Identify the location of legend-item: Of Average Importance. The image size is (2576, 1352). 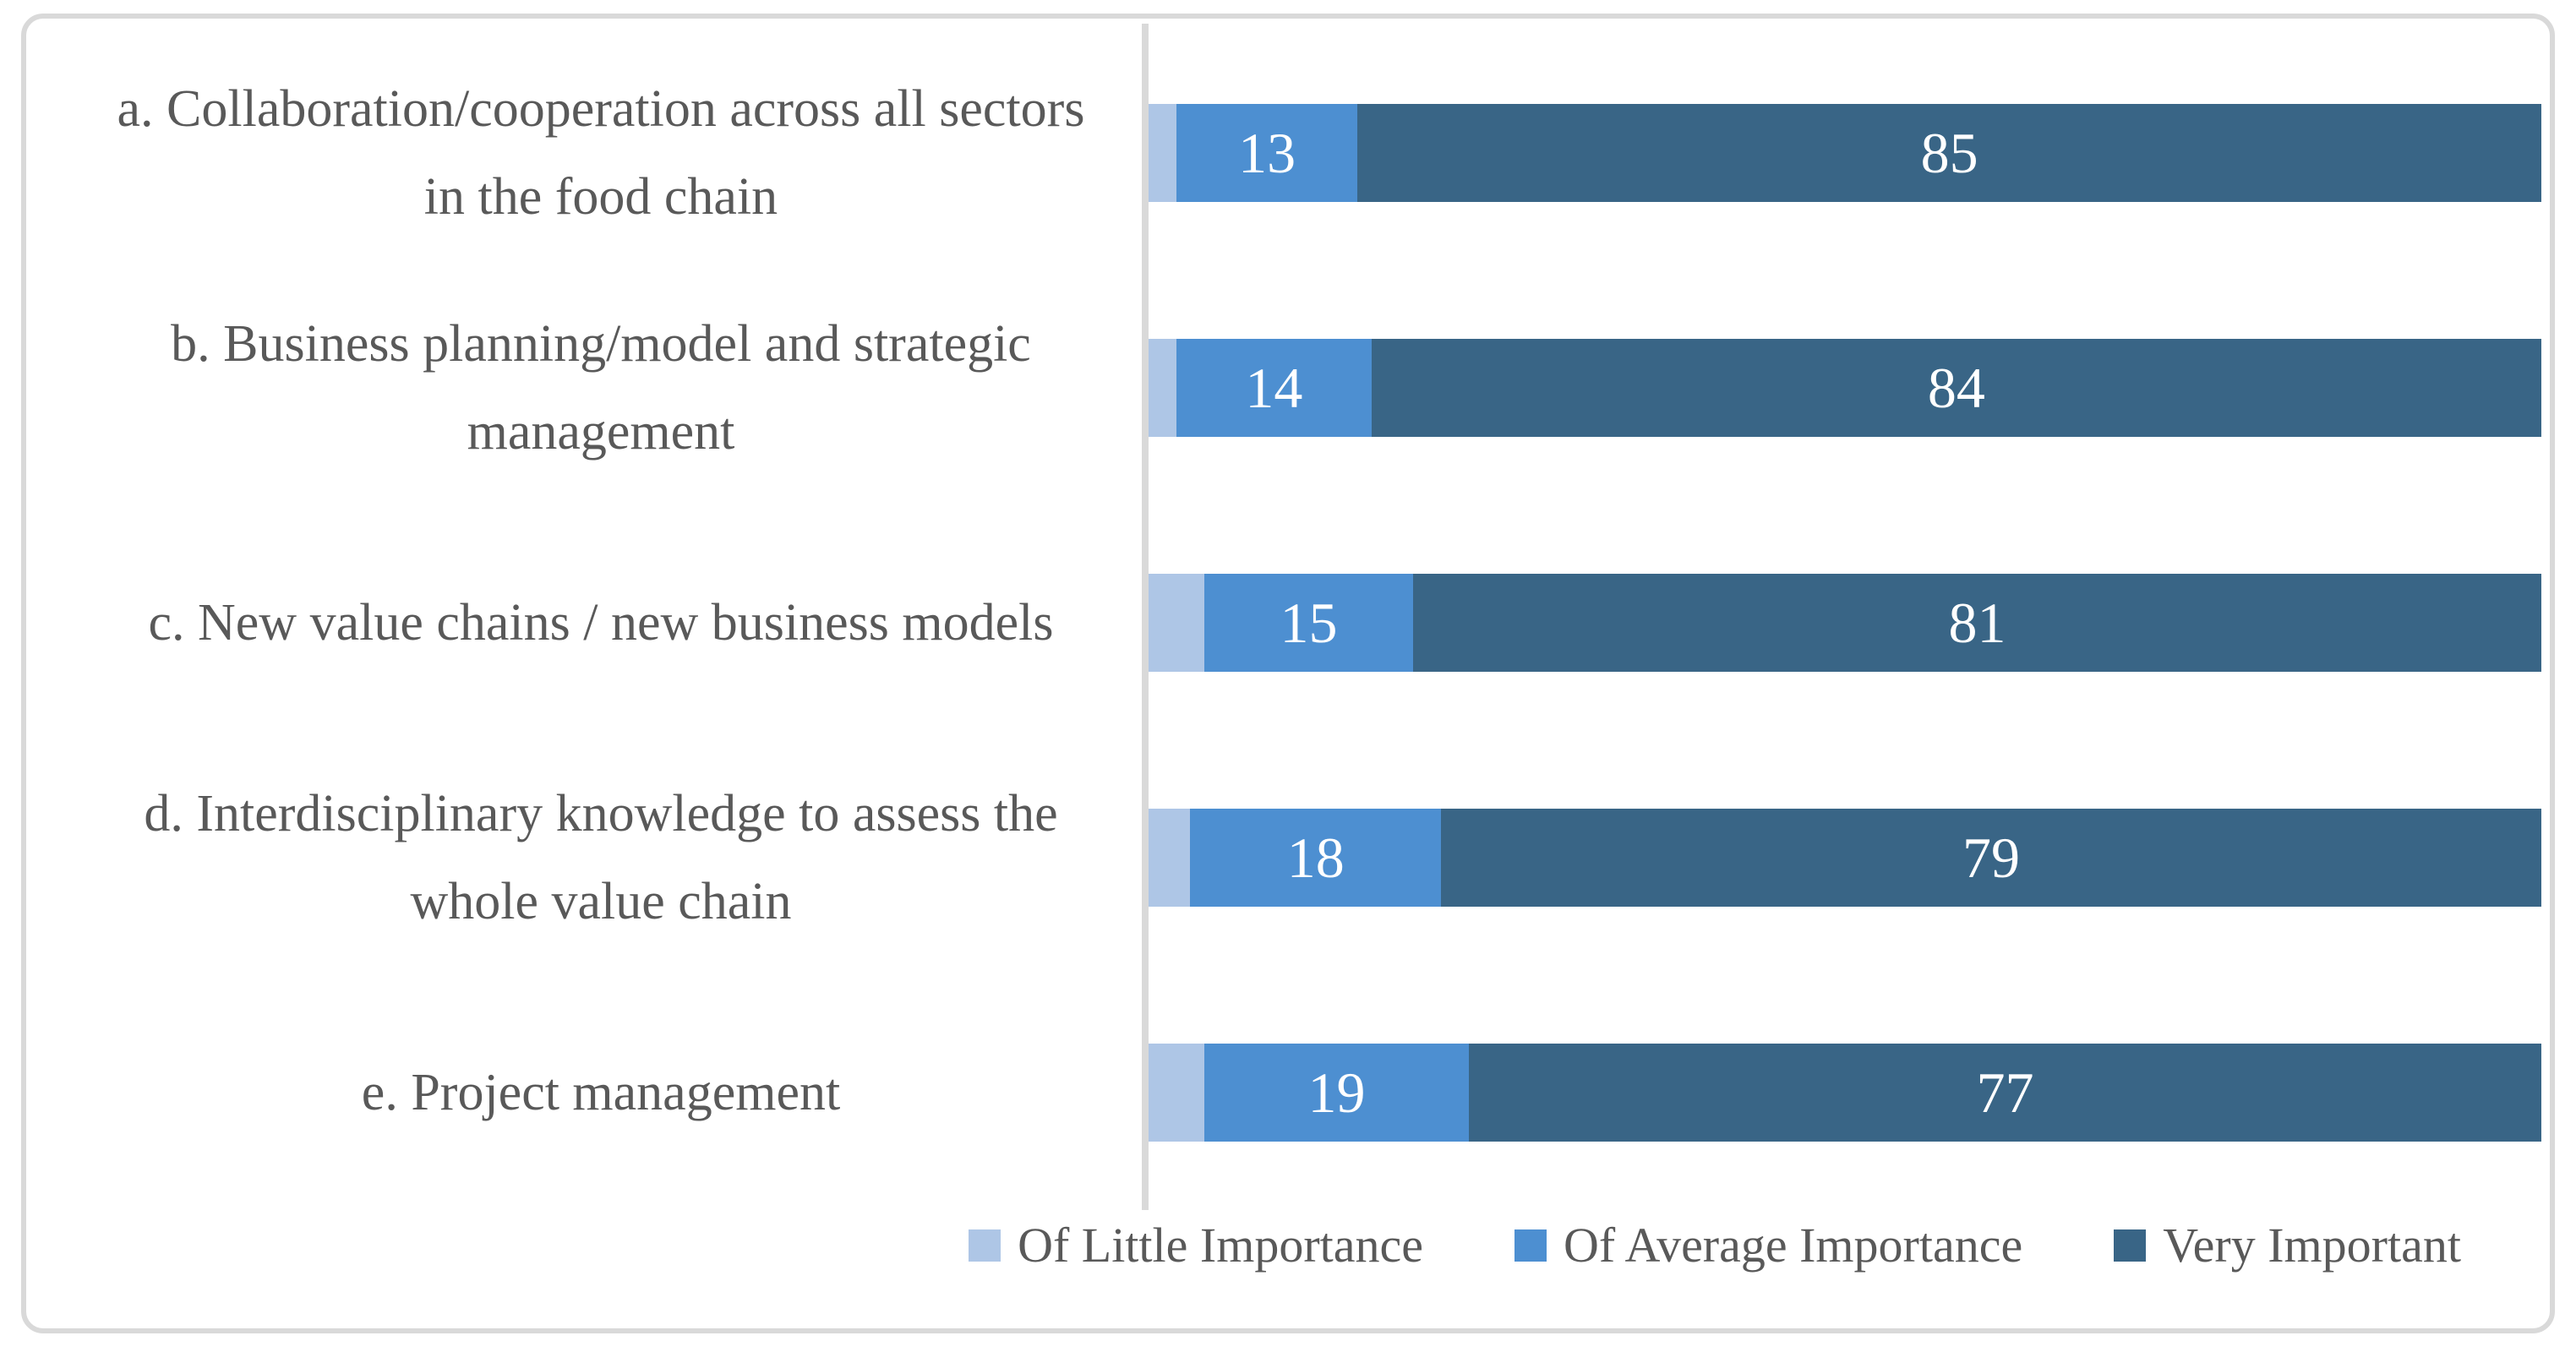
(1768, 1245).